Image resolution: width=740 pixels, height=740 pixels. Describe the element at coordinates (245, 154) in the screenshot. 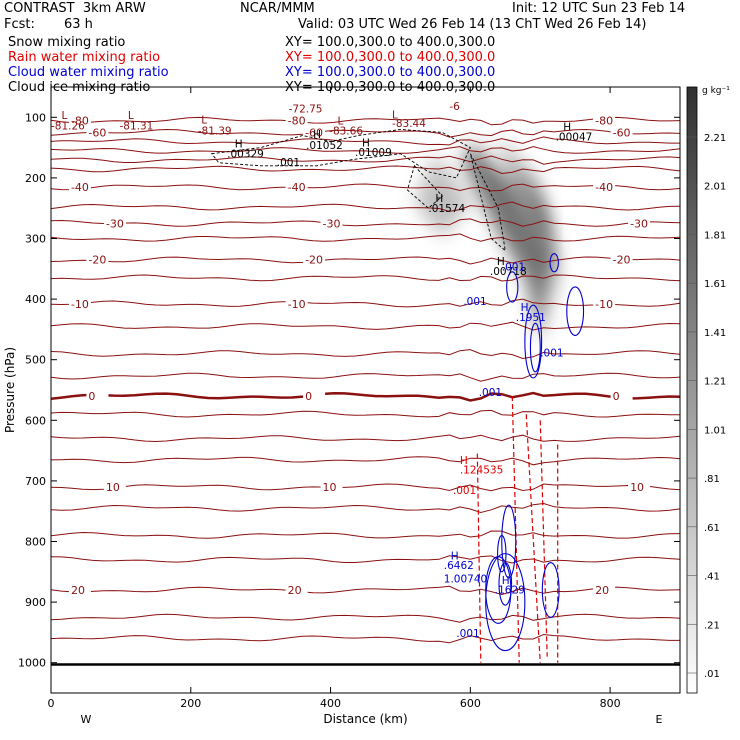

I see `extremum-label: .00329` at that location.